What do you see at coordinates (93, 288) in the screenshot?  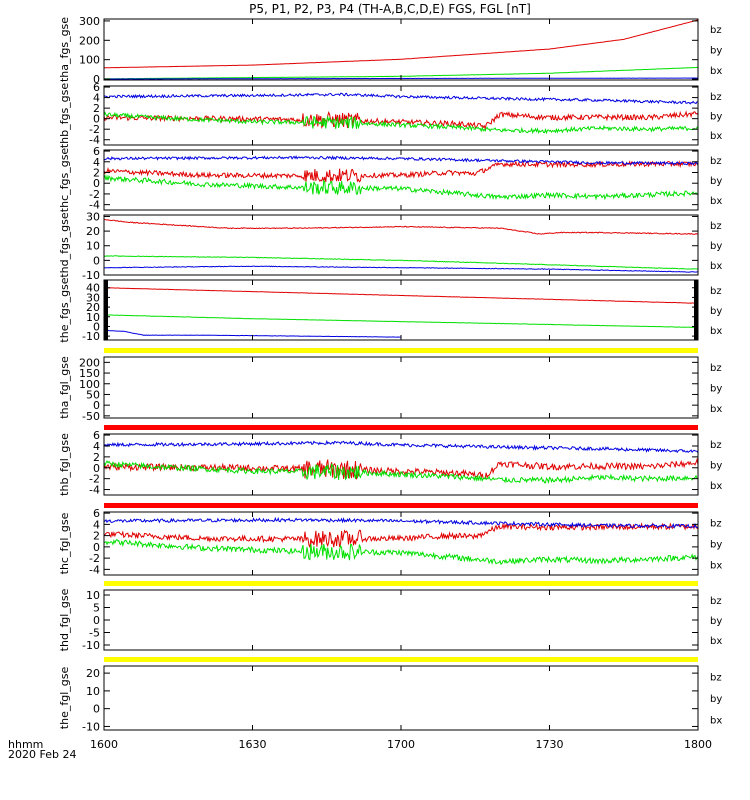 I see `y-tick-label: 40` at bounding box center [93, 288].